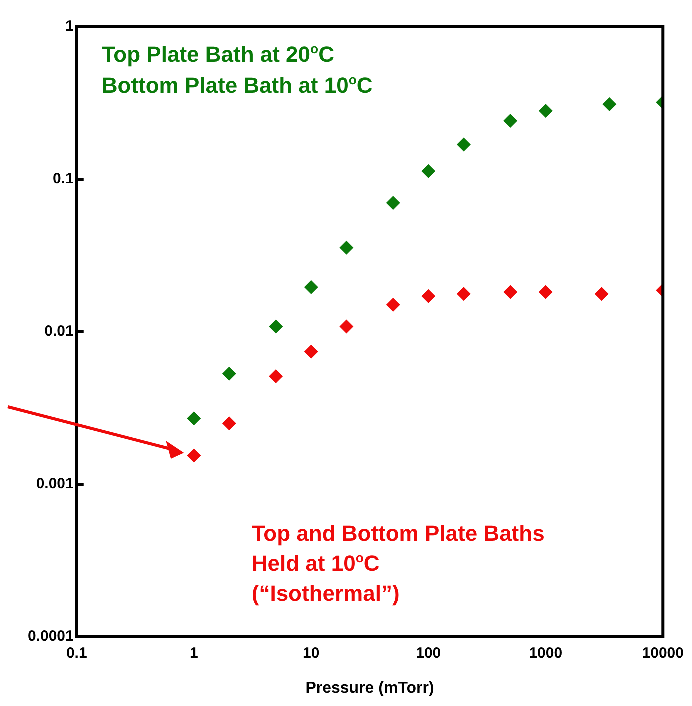 Image resolution: width=692 pixels, height=706 pixels. I want to click on x-axis-title: Pressure (mTorr), so click(370, 688).